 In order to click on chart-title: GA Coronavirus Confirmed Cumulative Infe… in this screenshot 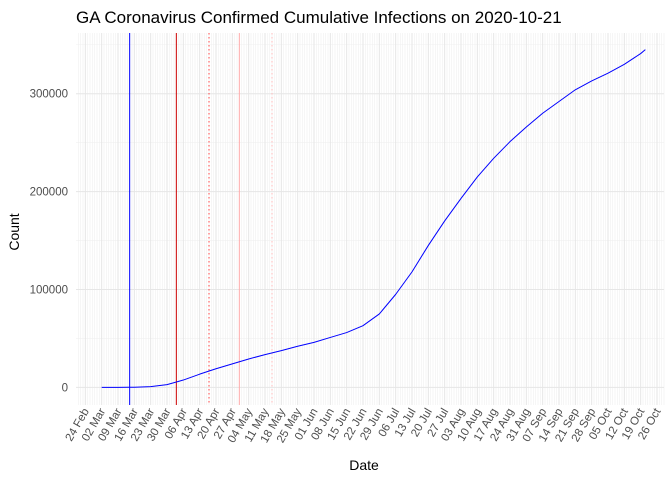, I will do `click(319, 17)`.